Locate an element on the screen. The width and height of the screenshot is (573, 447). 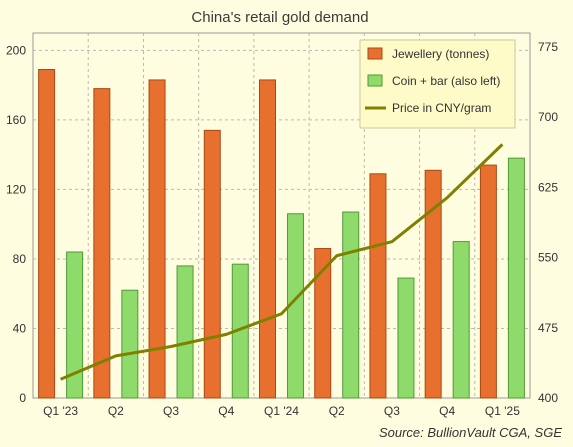
y2-tick-label: 625 is located at coordinates (548, 187).